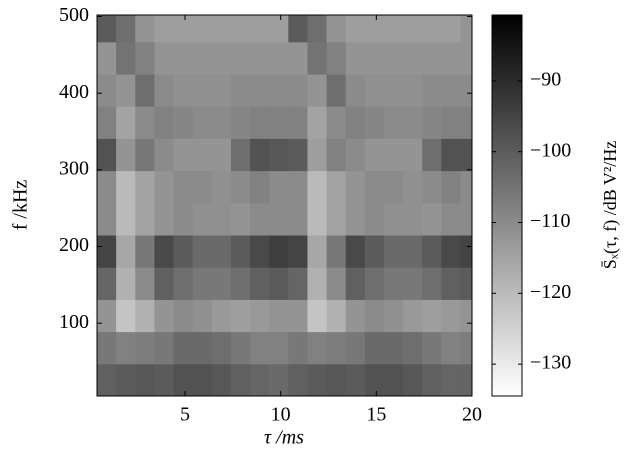 The height and width of the screenshot is (457, 637). I want to click on y-tick-label: 100, so click(74, 322).